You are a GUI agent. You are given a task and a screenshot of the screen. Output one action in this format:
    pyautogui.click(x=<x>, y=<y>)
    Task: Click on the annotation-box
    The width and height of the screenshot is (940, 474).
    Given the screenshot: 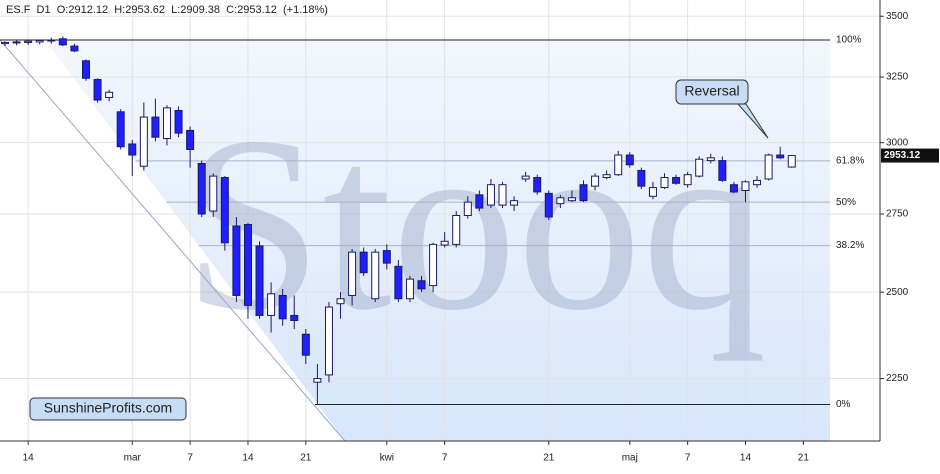 What is the action you would take?
    pyautogui.click(x=712, y=92)
    